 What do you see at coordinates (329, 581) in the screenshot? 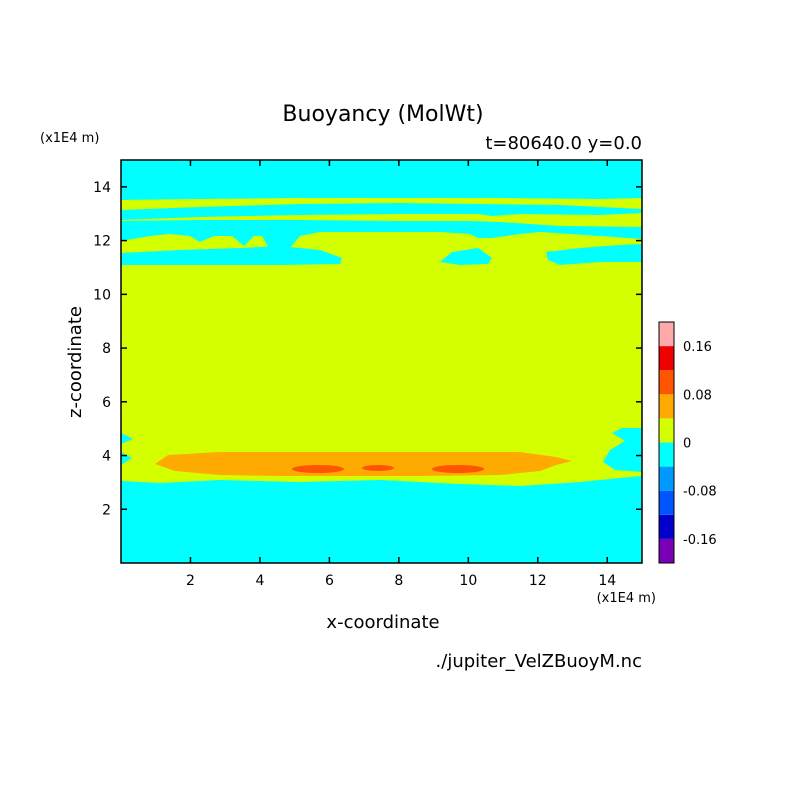
I see `x-tick-label: 6` at bounding box center [329, 581].